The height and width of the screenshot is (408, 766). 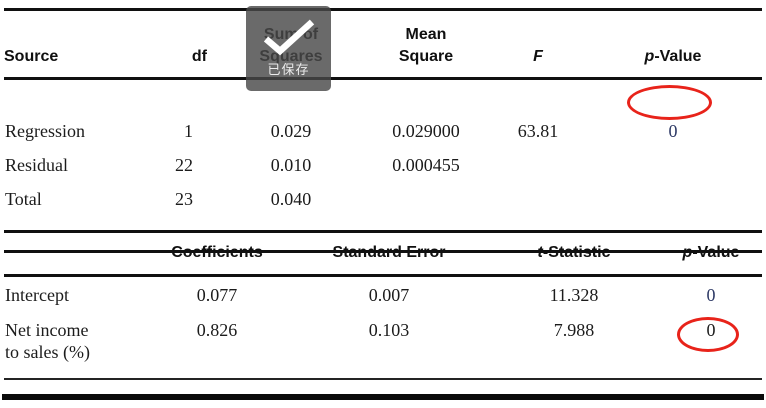 I want to click on cell-df: 23, so click(x=184, y=198).